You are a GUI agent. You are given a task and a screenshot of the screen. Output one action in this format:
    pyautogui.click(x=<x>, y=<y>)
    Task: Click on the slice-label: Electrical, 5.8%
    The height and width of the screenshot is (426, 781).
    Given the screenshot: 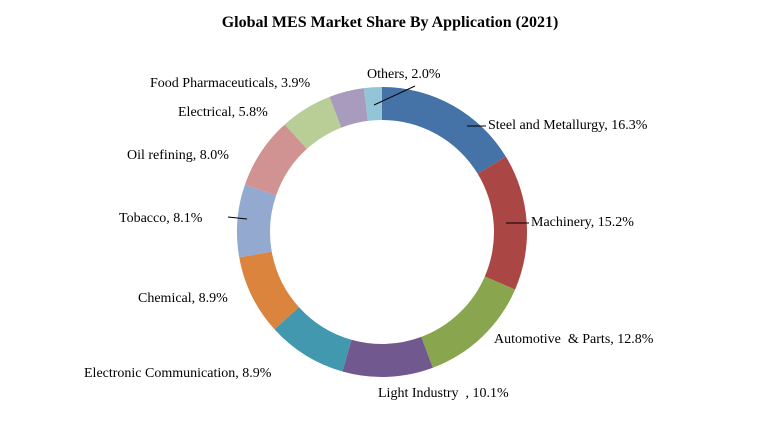 What is the action you would take?
    pyautogui.click(x=223, y=112)
    